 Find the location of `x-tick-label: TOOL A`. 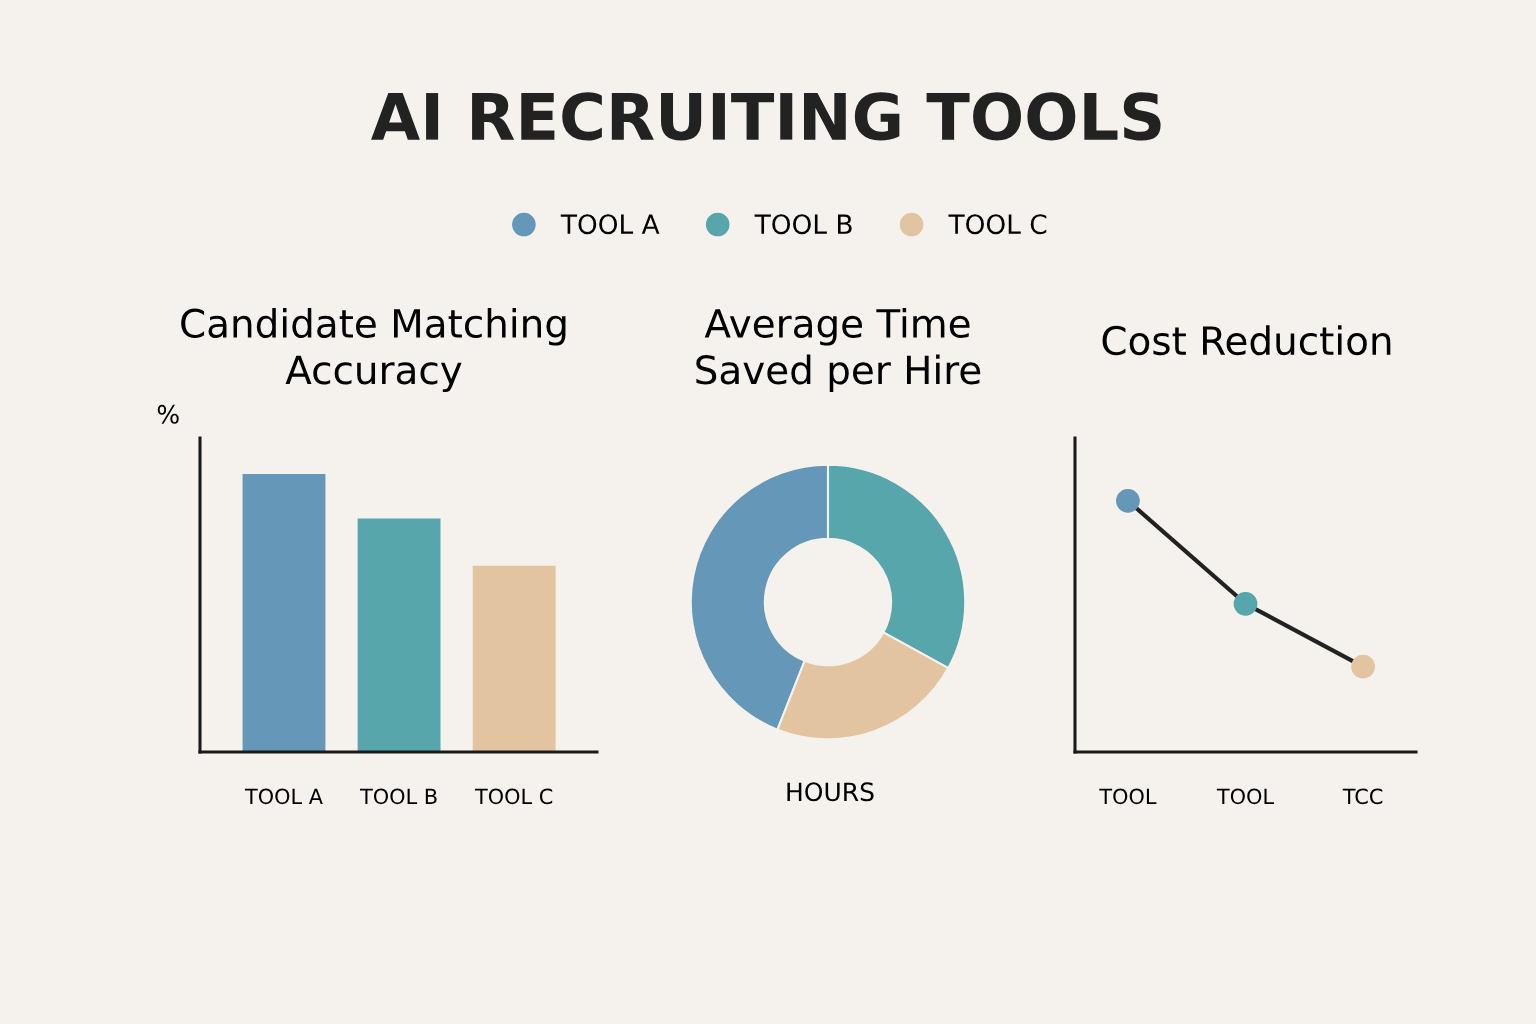

x-tick-label: TOOL A is located at coordinates (283, 796).